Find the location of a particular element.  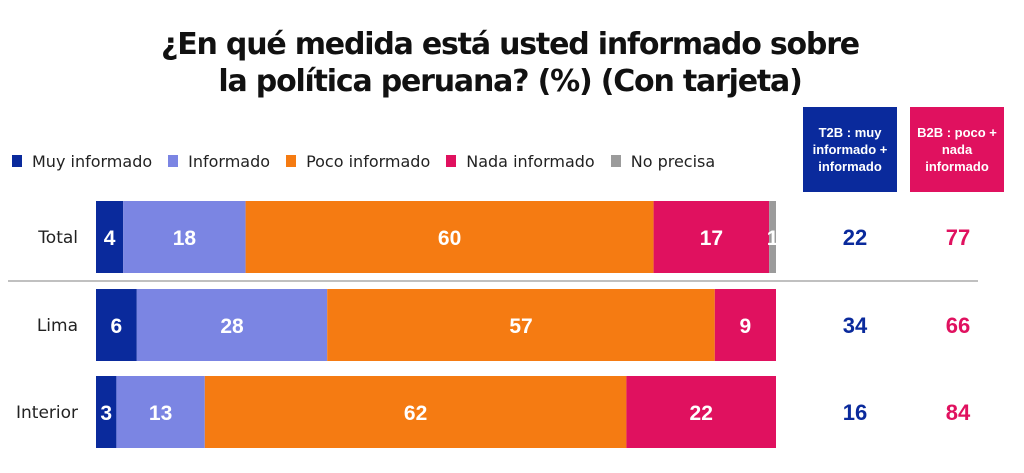

category-label-total: Total is located at coordinates (57, 238).